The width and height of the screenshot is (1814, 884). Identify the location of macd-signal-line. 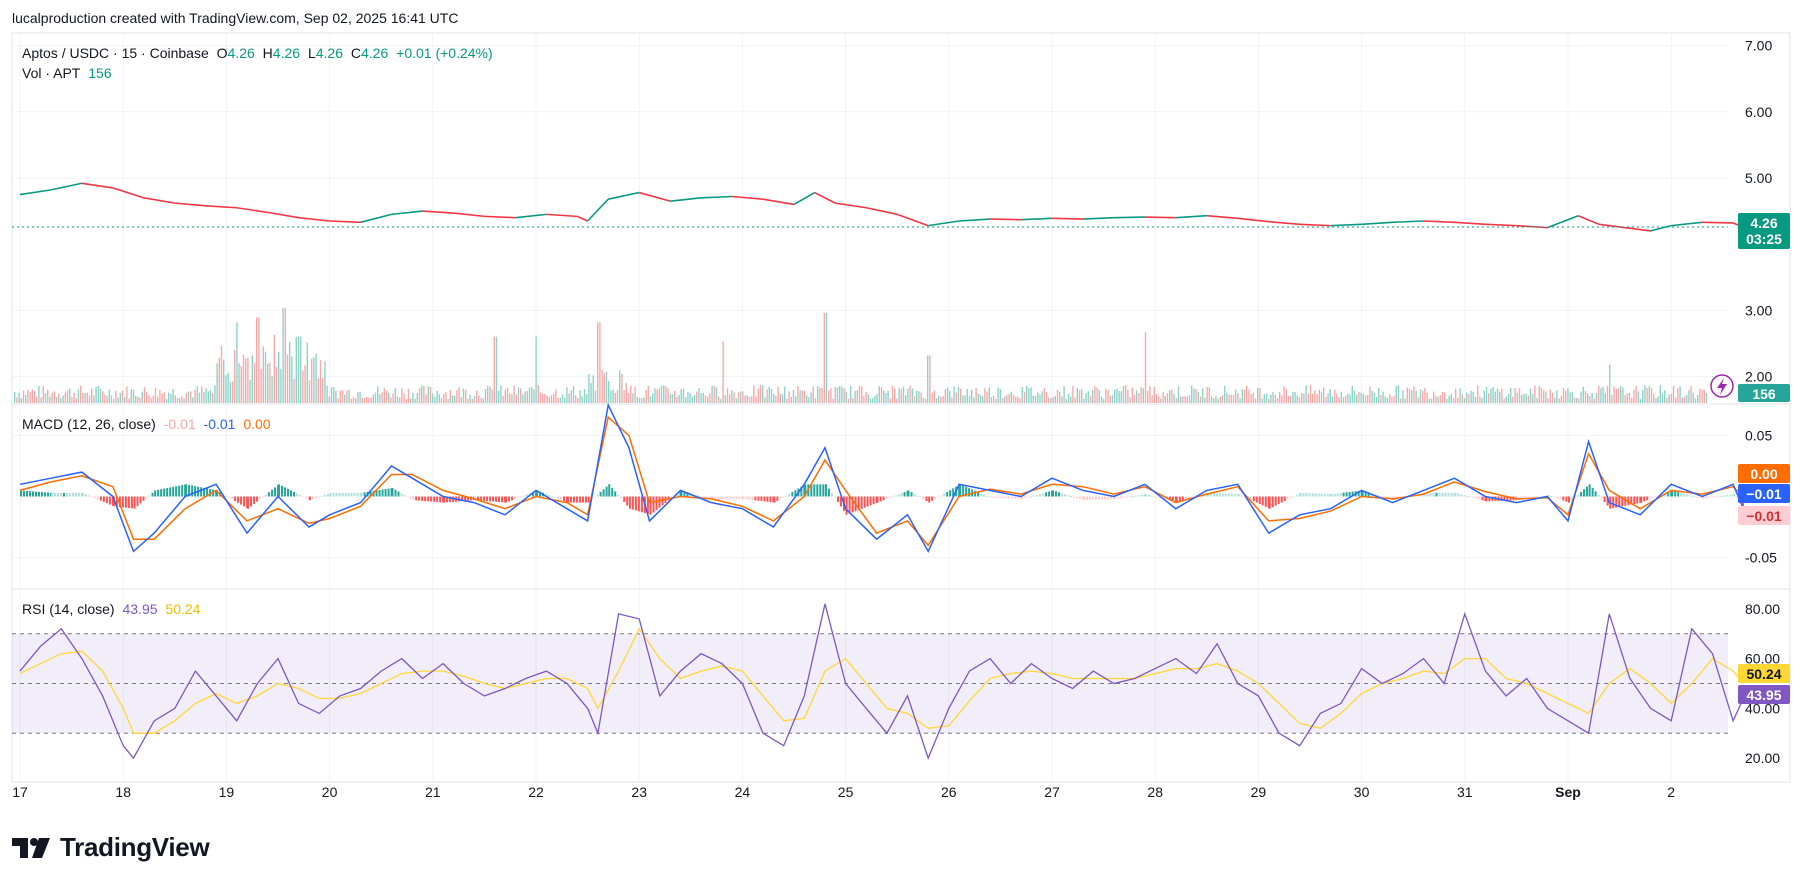
(881, 481).